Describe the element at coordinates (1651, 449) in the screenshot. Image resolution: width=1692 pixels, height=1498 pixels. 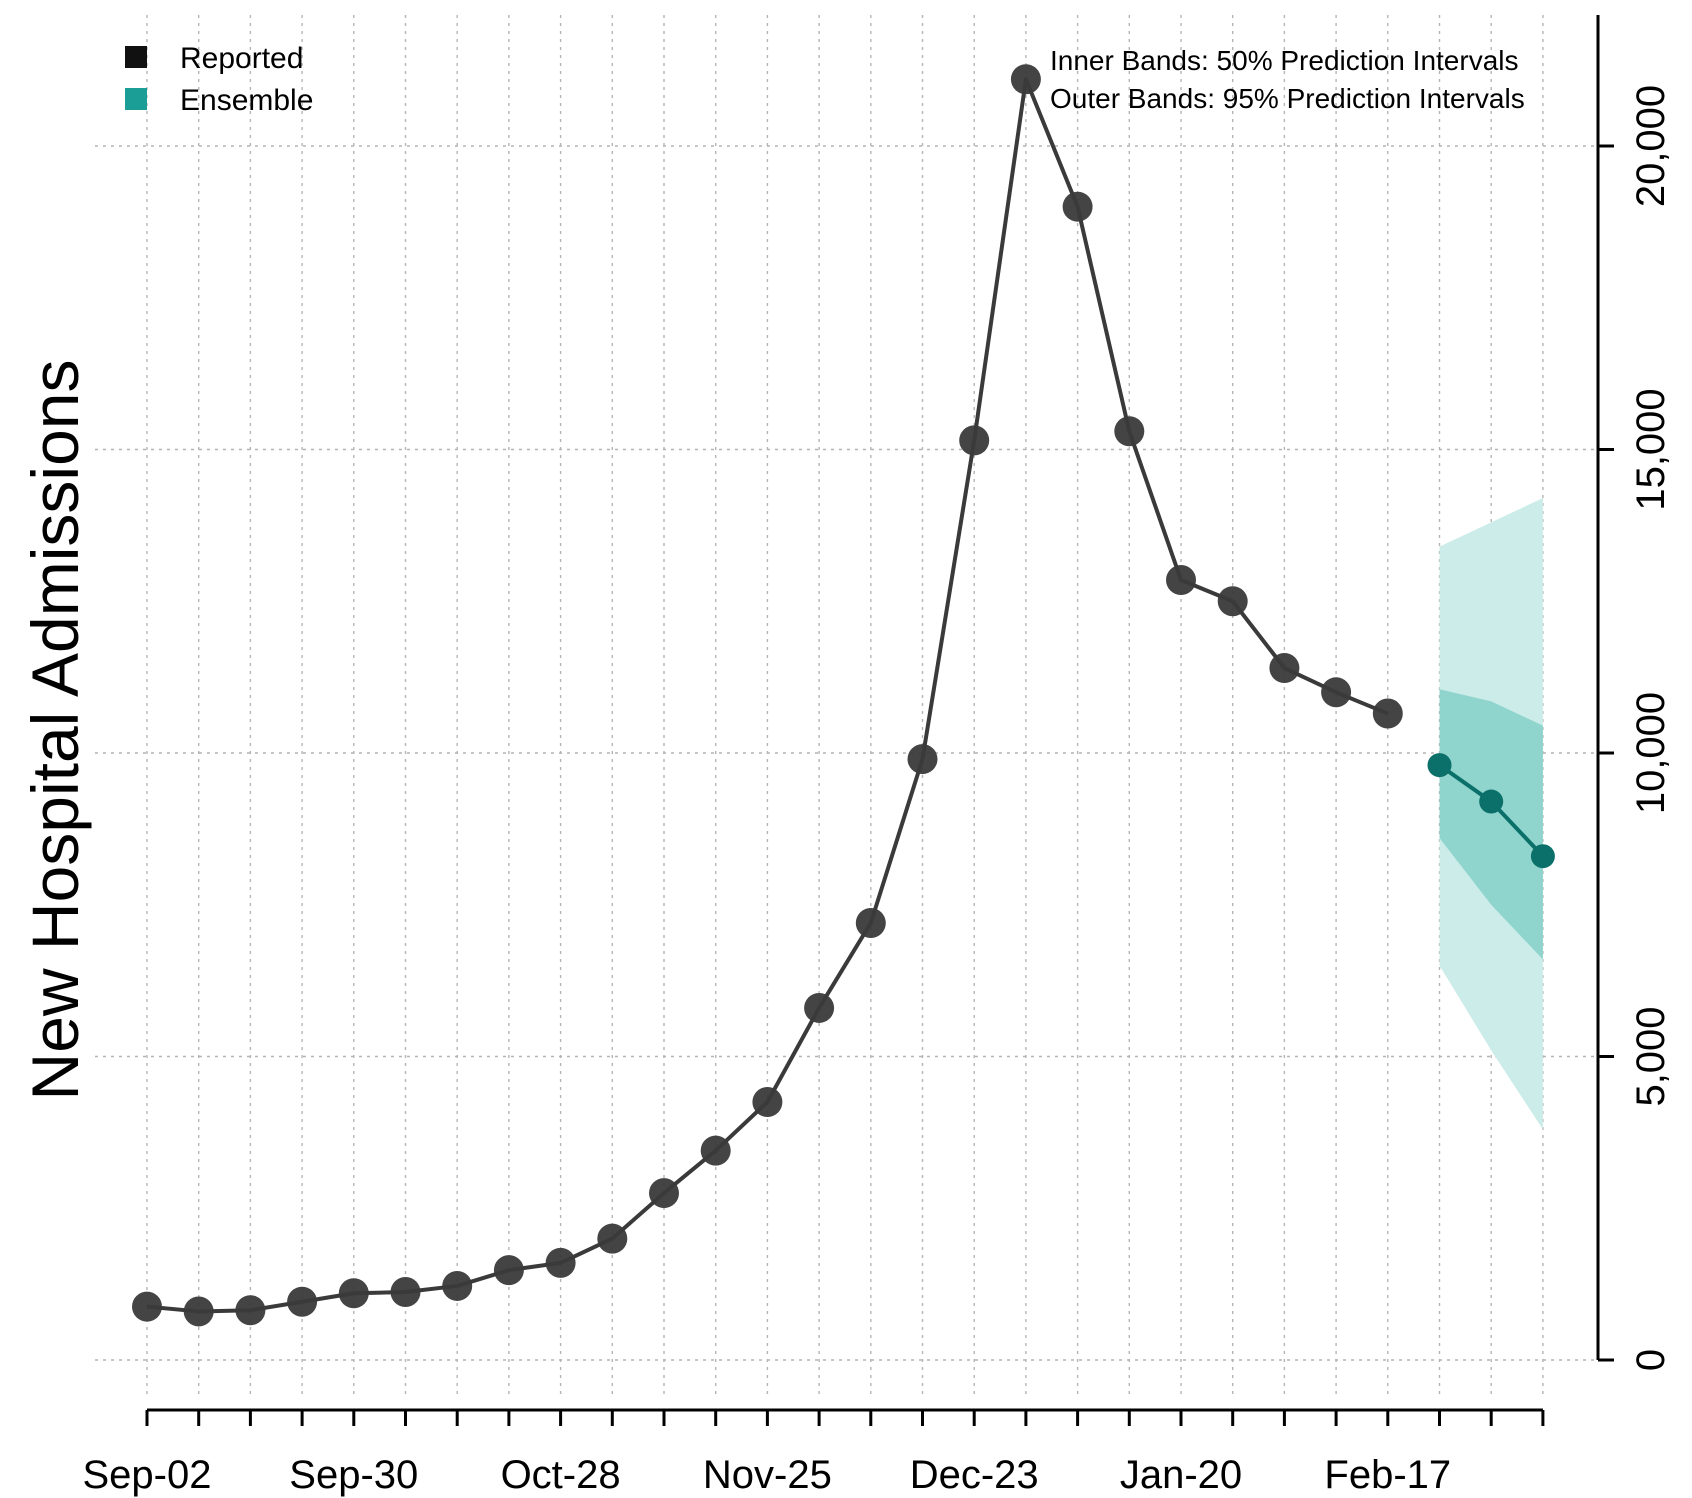
I see `y-tick-label: 15,000` at that location.